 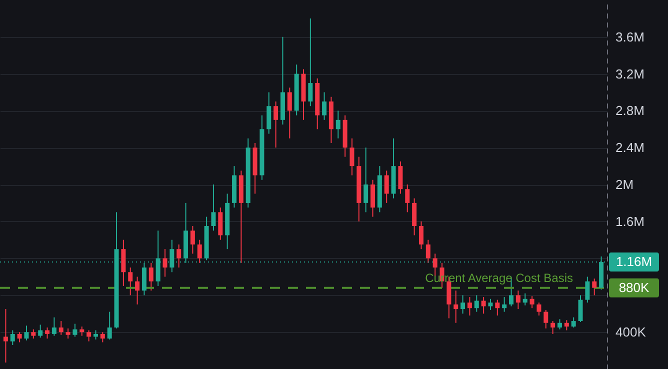 I want to click on ref-line-label: 880K, so click(x=634, y=287).